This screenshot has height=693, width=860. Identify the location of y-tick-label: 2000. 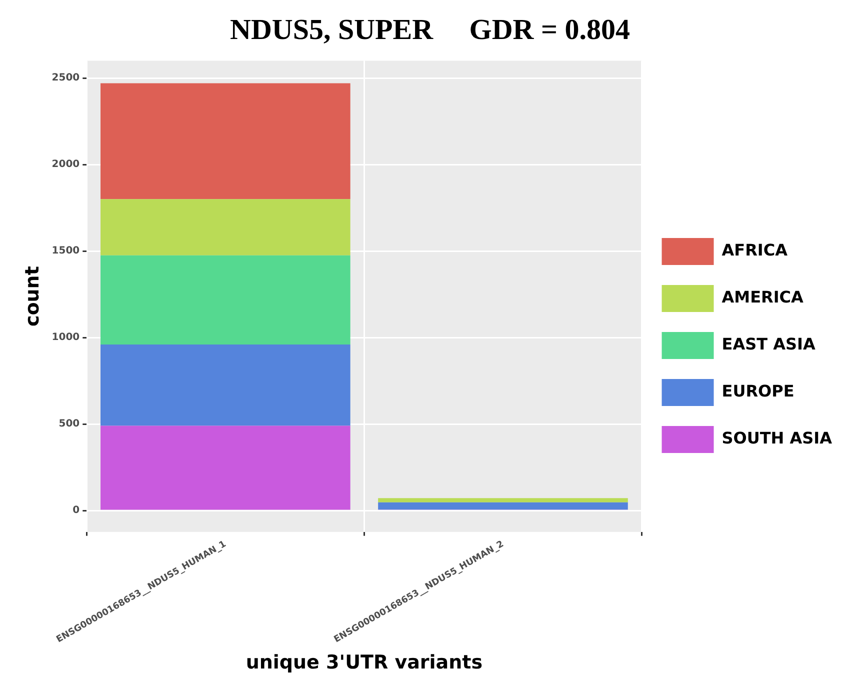
(66, 164).